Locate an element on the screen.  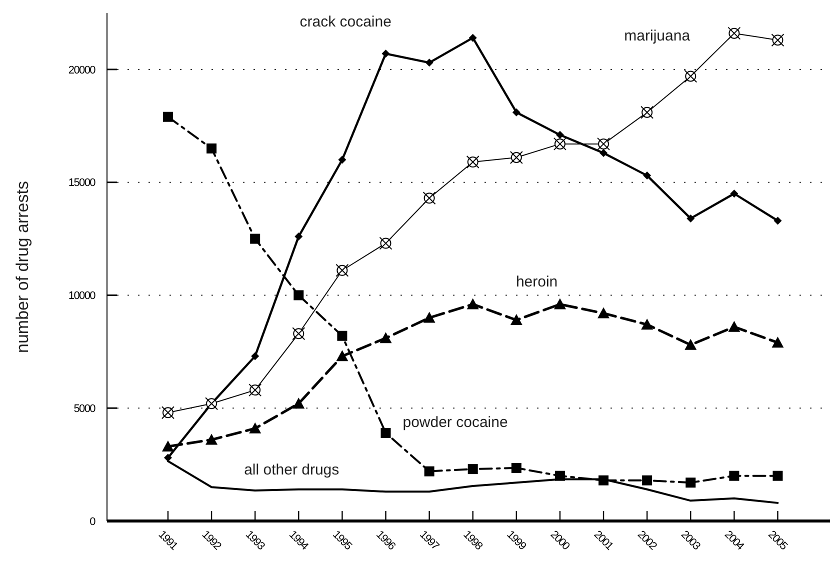
y-tick-label: 0 is located at coordinates (93, 522).